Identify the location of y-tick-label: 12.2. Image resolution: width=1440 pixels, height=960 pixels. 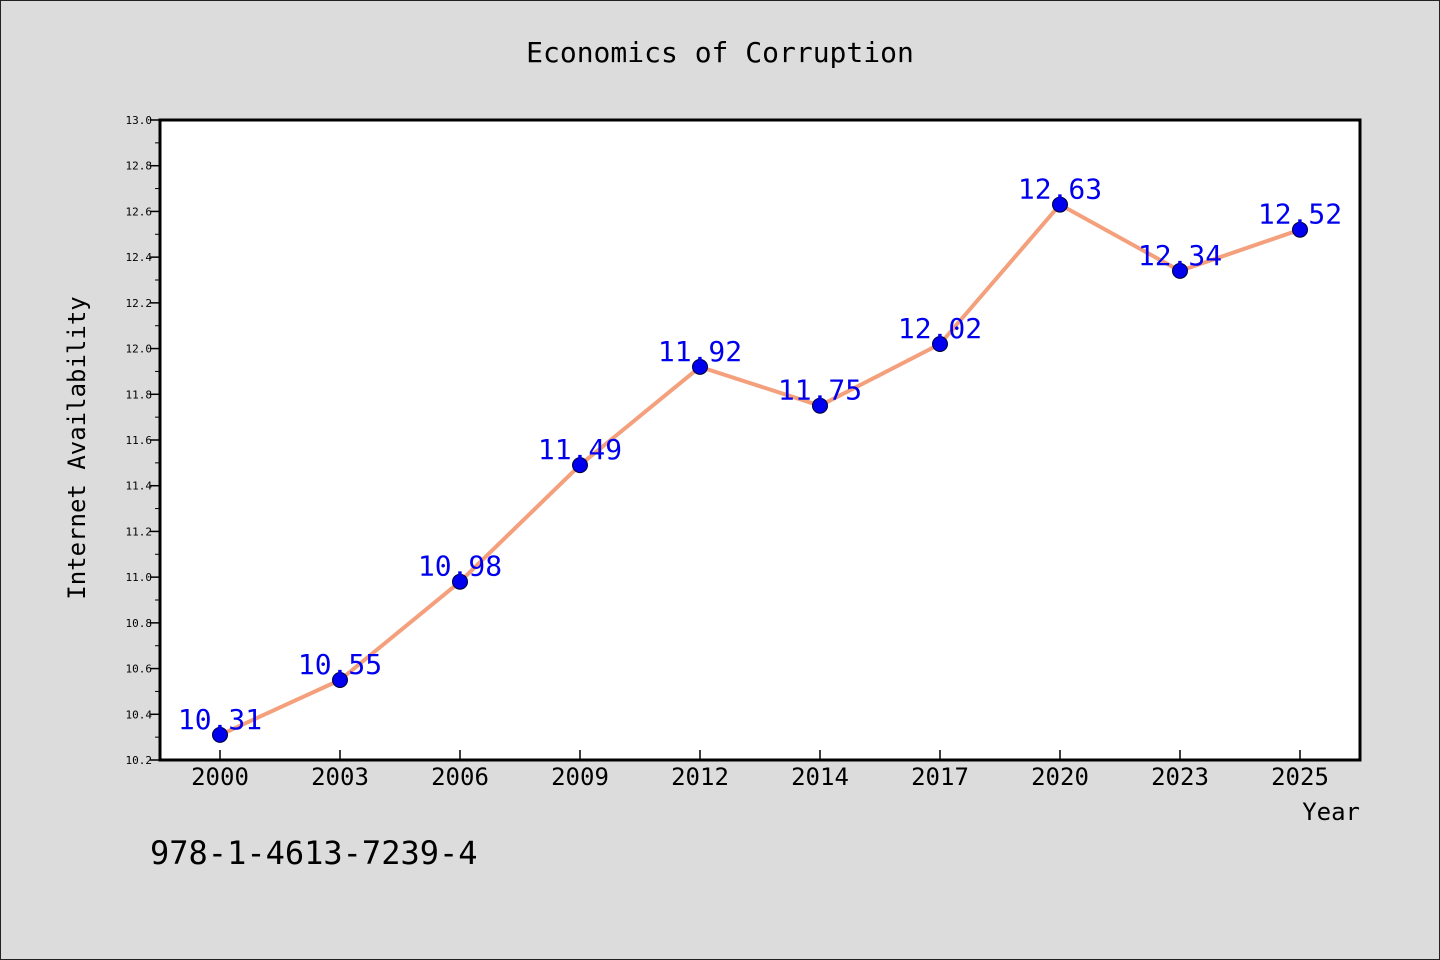
(139, 303).